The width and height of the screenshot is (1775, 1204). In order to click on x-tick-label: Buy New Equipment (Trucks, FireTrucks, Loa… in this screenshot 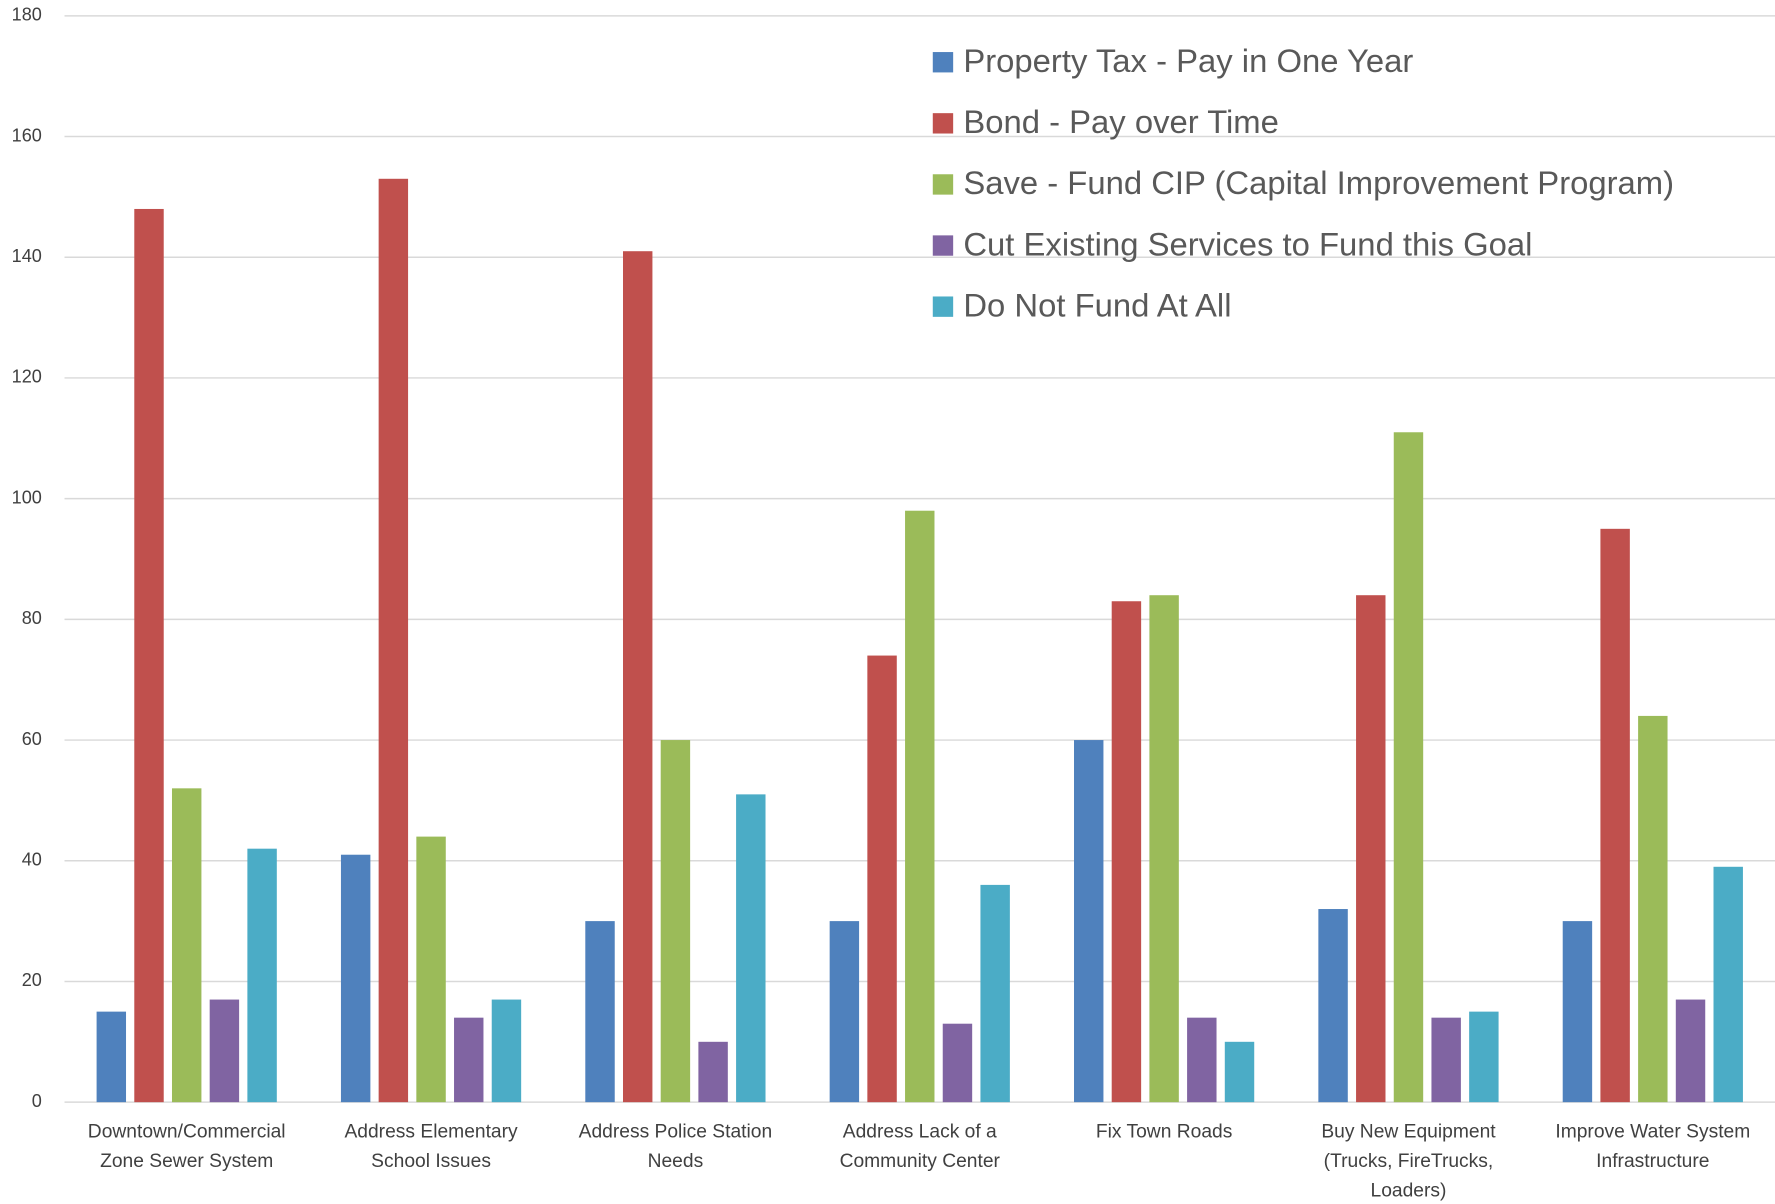, I will do `click(1408, 1162)`.